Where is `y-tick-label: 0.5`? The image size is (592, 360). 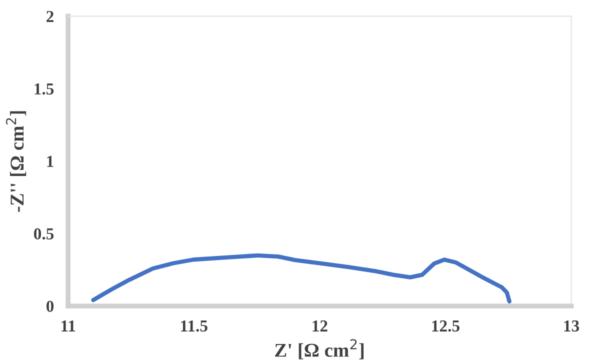
y-tick-label: 0.5 is located at coordinates (44, 234).